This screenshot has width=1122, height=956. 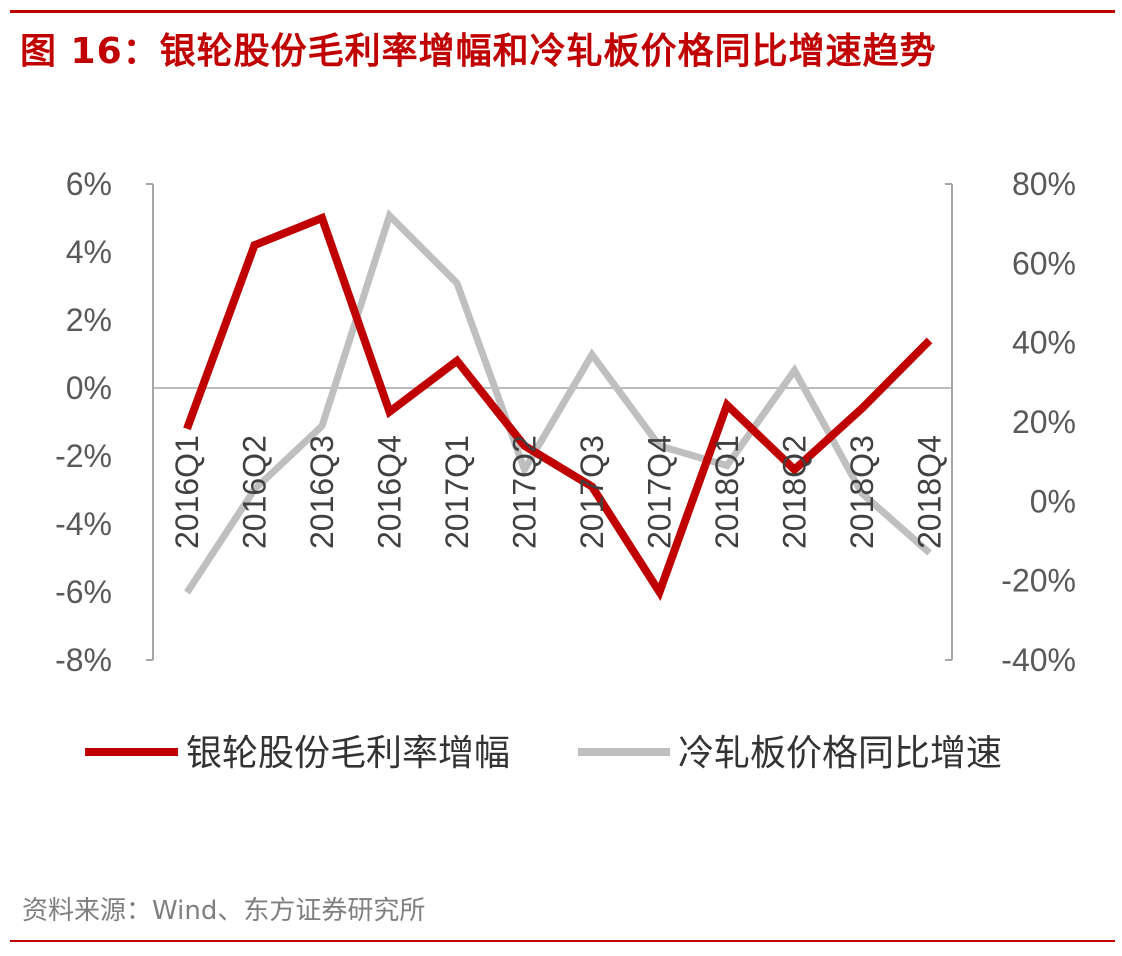 I want to click on bottom-rule, so click(x=562, y=941).